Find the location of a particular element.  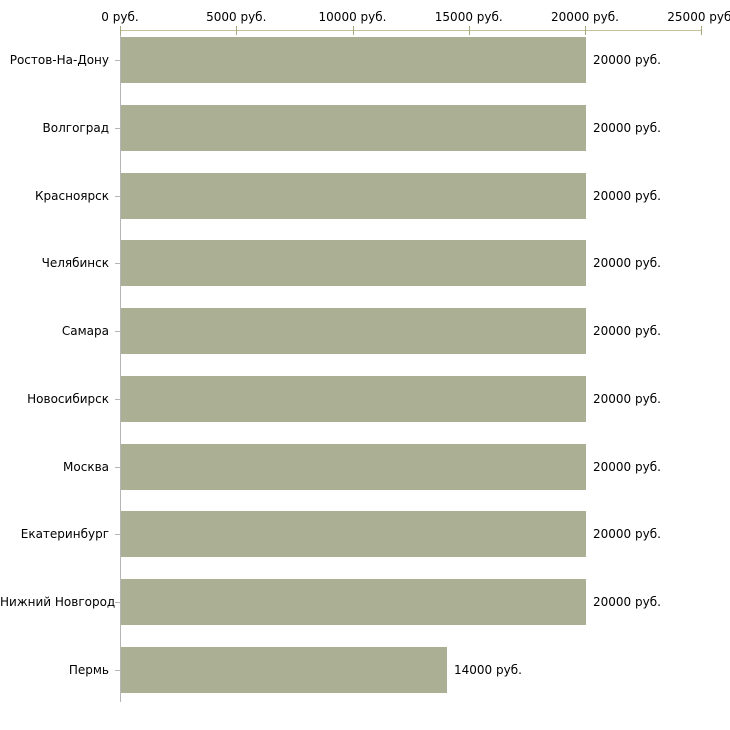

x-axis-tick-label: 15000 руб. is located at coordinates (468, 17).